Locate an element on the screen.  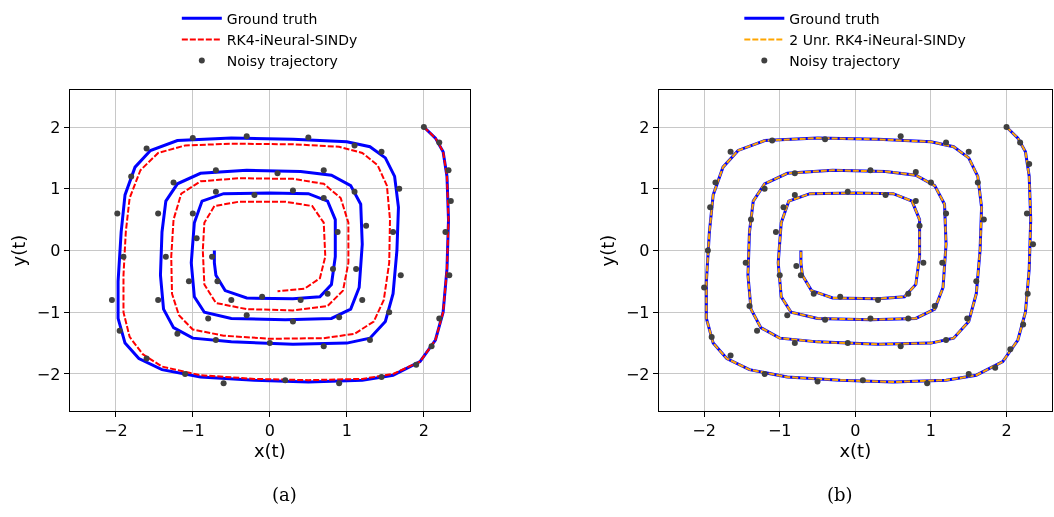
legend-label: RK4-iNeural-SINDy is located at coordinates (292, 39).